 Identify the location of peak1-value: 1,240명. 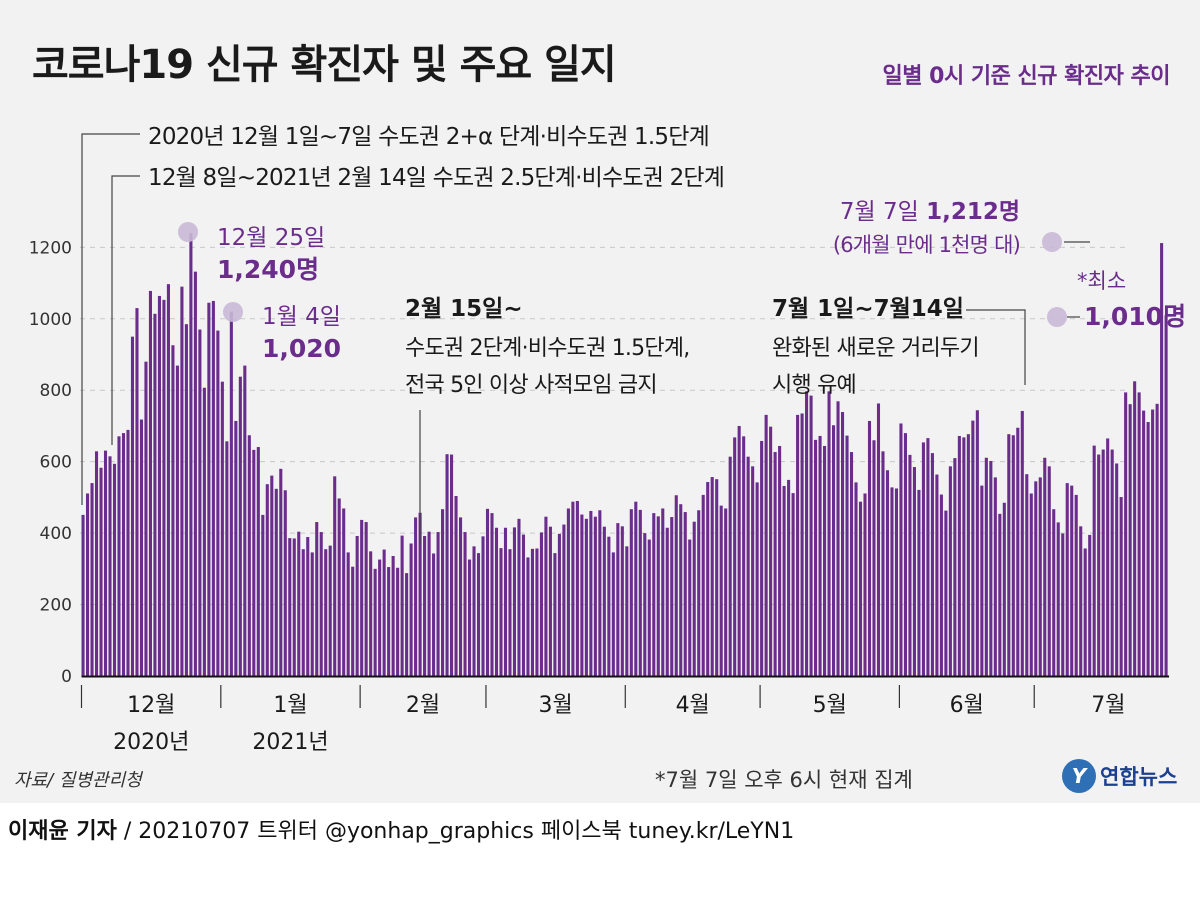
(268, 269).